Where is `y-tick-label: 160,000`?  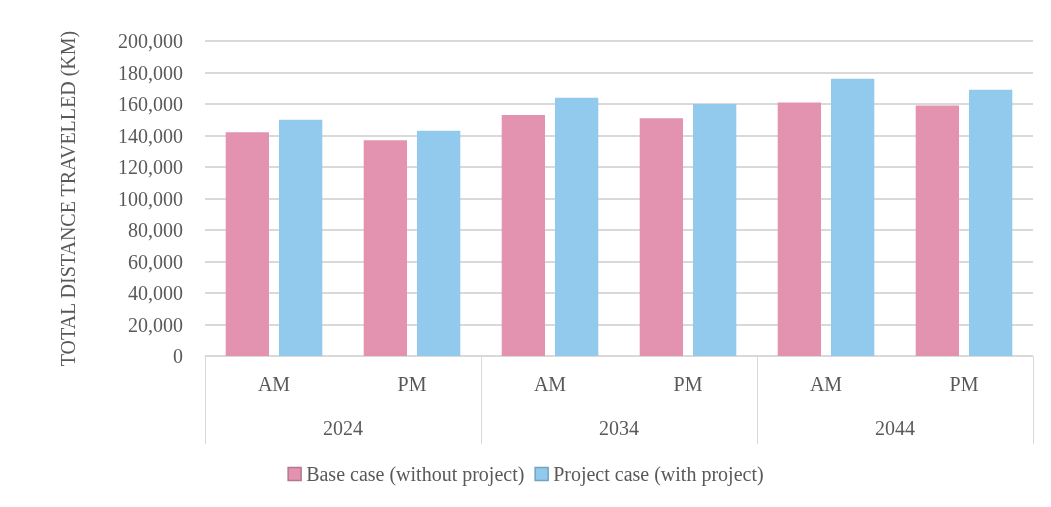 y-tick-label: 160,000 is located at coordinates (150, 104).